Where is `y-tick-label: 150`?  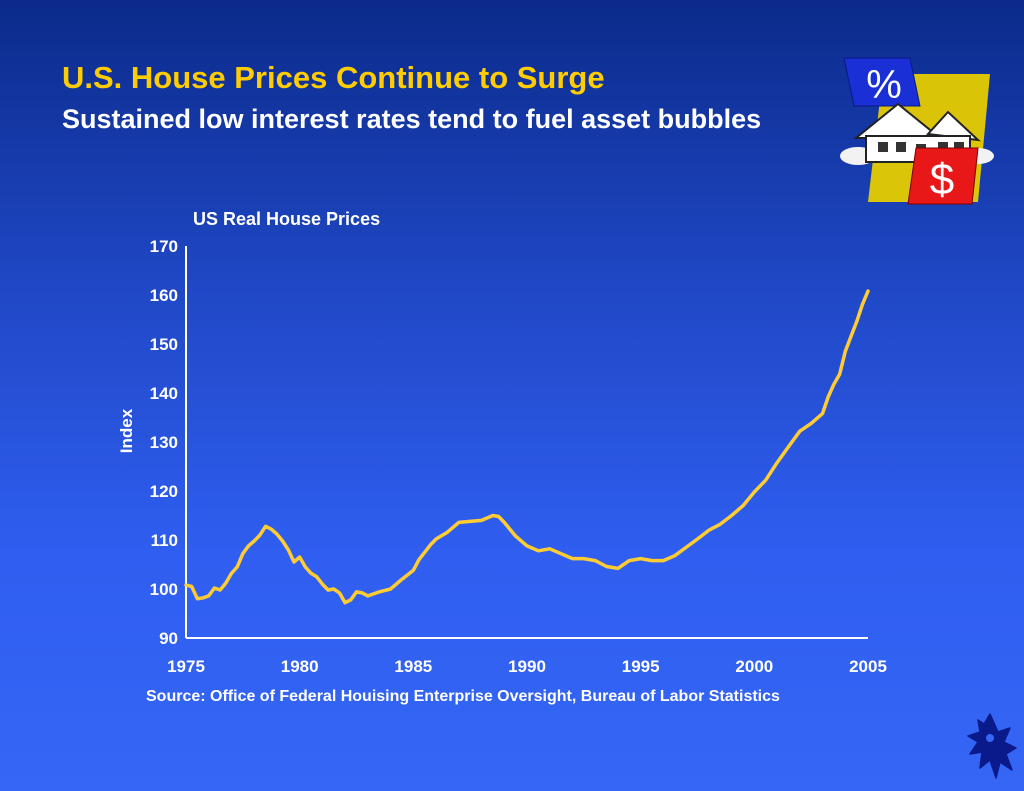 y-tick-label: 150 is located at coordinates (164, 344).